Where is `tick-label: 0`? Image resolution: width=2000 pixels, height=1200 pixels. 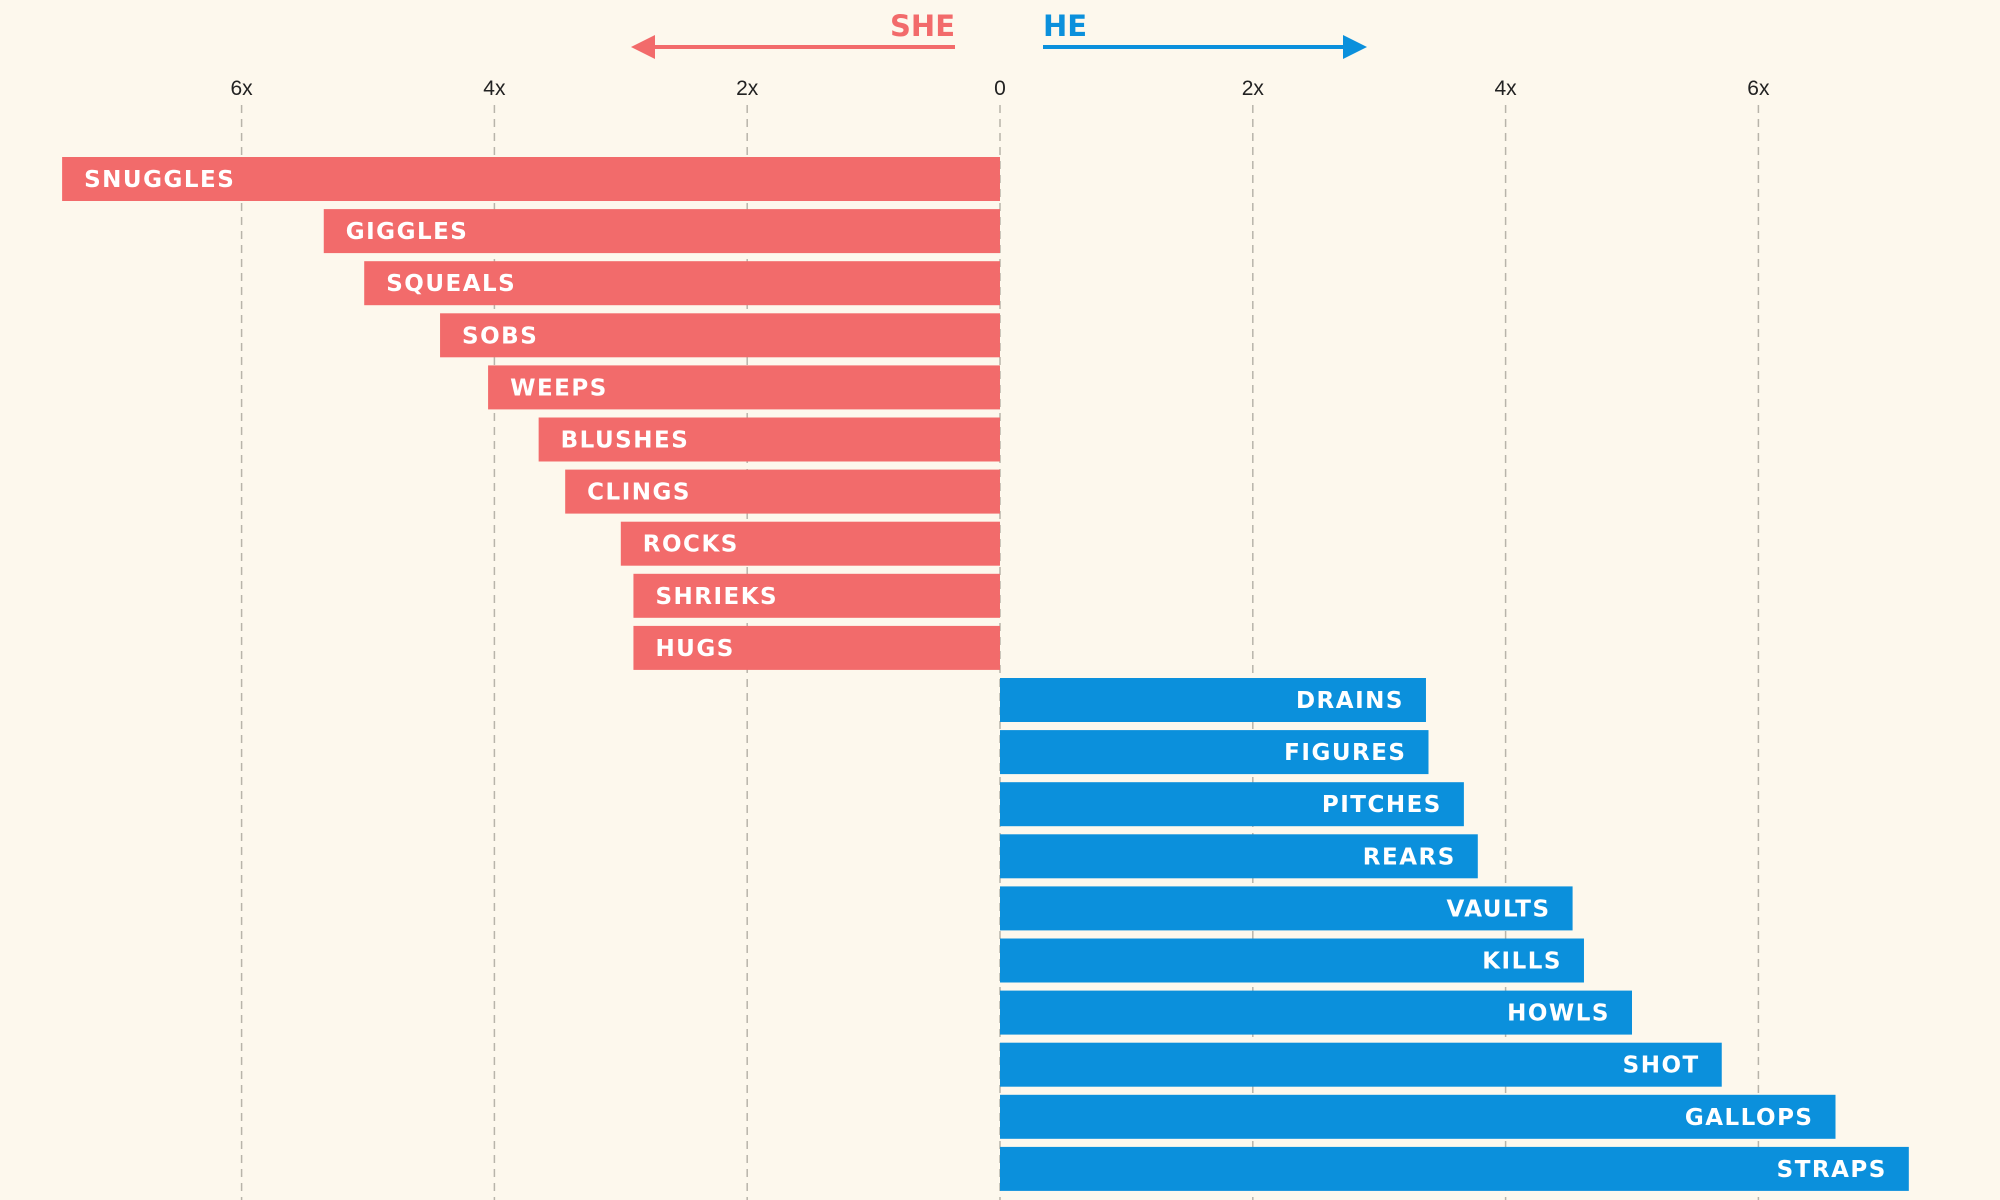
tick-label: 0 is located at coordinates (1000, 88).